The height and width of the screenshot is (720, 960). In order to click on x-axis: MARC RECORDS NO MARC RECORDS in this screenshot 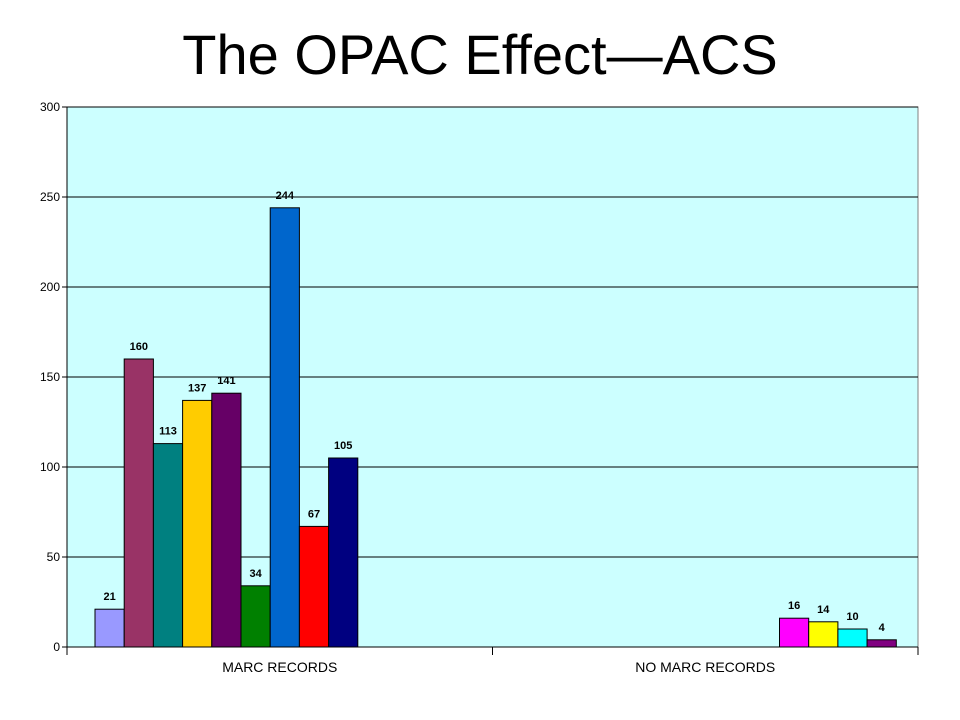, I will do `click(492, 660)`.